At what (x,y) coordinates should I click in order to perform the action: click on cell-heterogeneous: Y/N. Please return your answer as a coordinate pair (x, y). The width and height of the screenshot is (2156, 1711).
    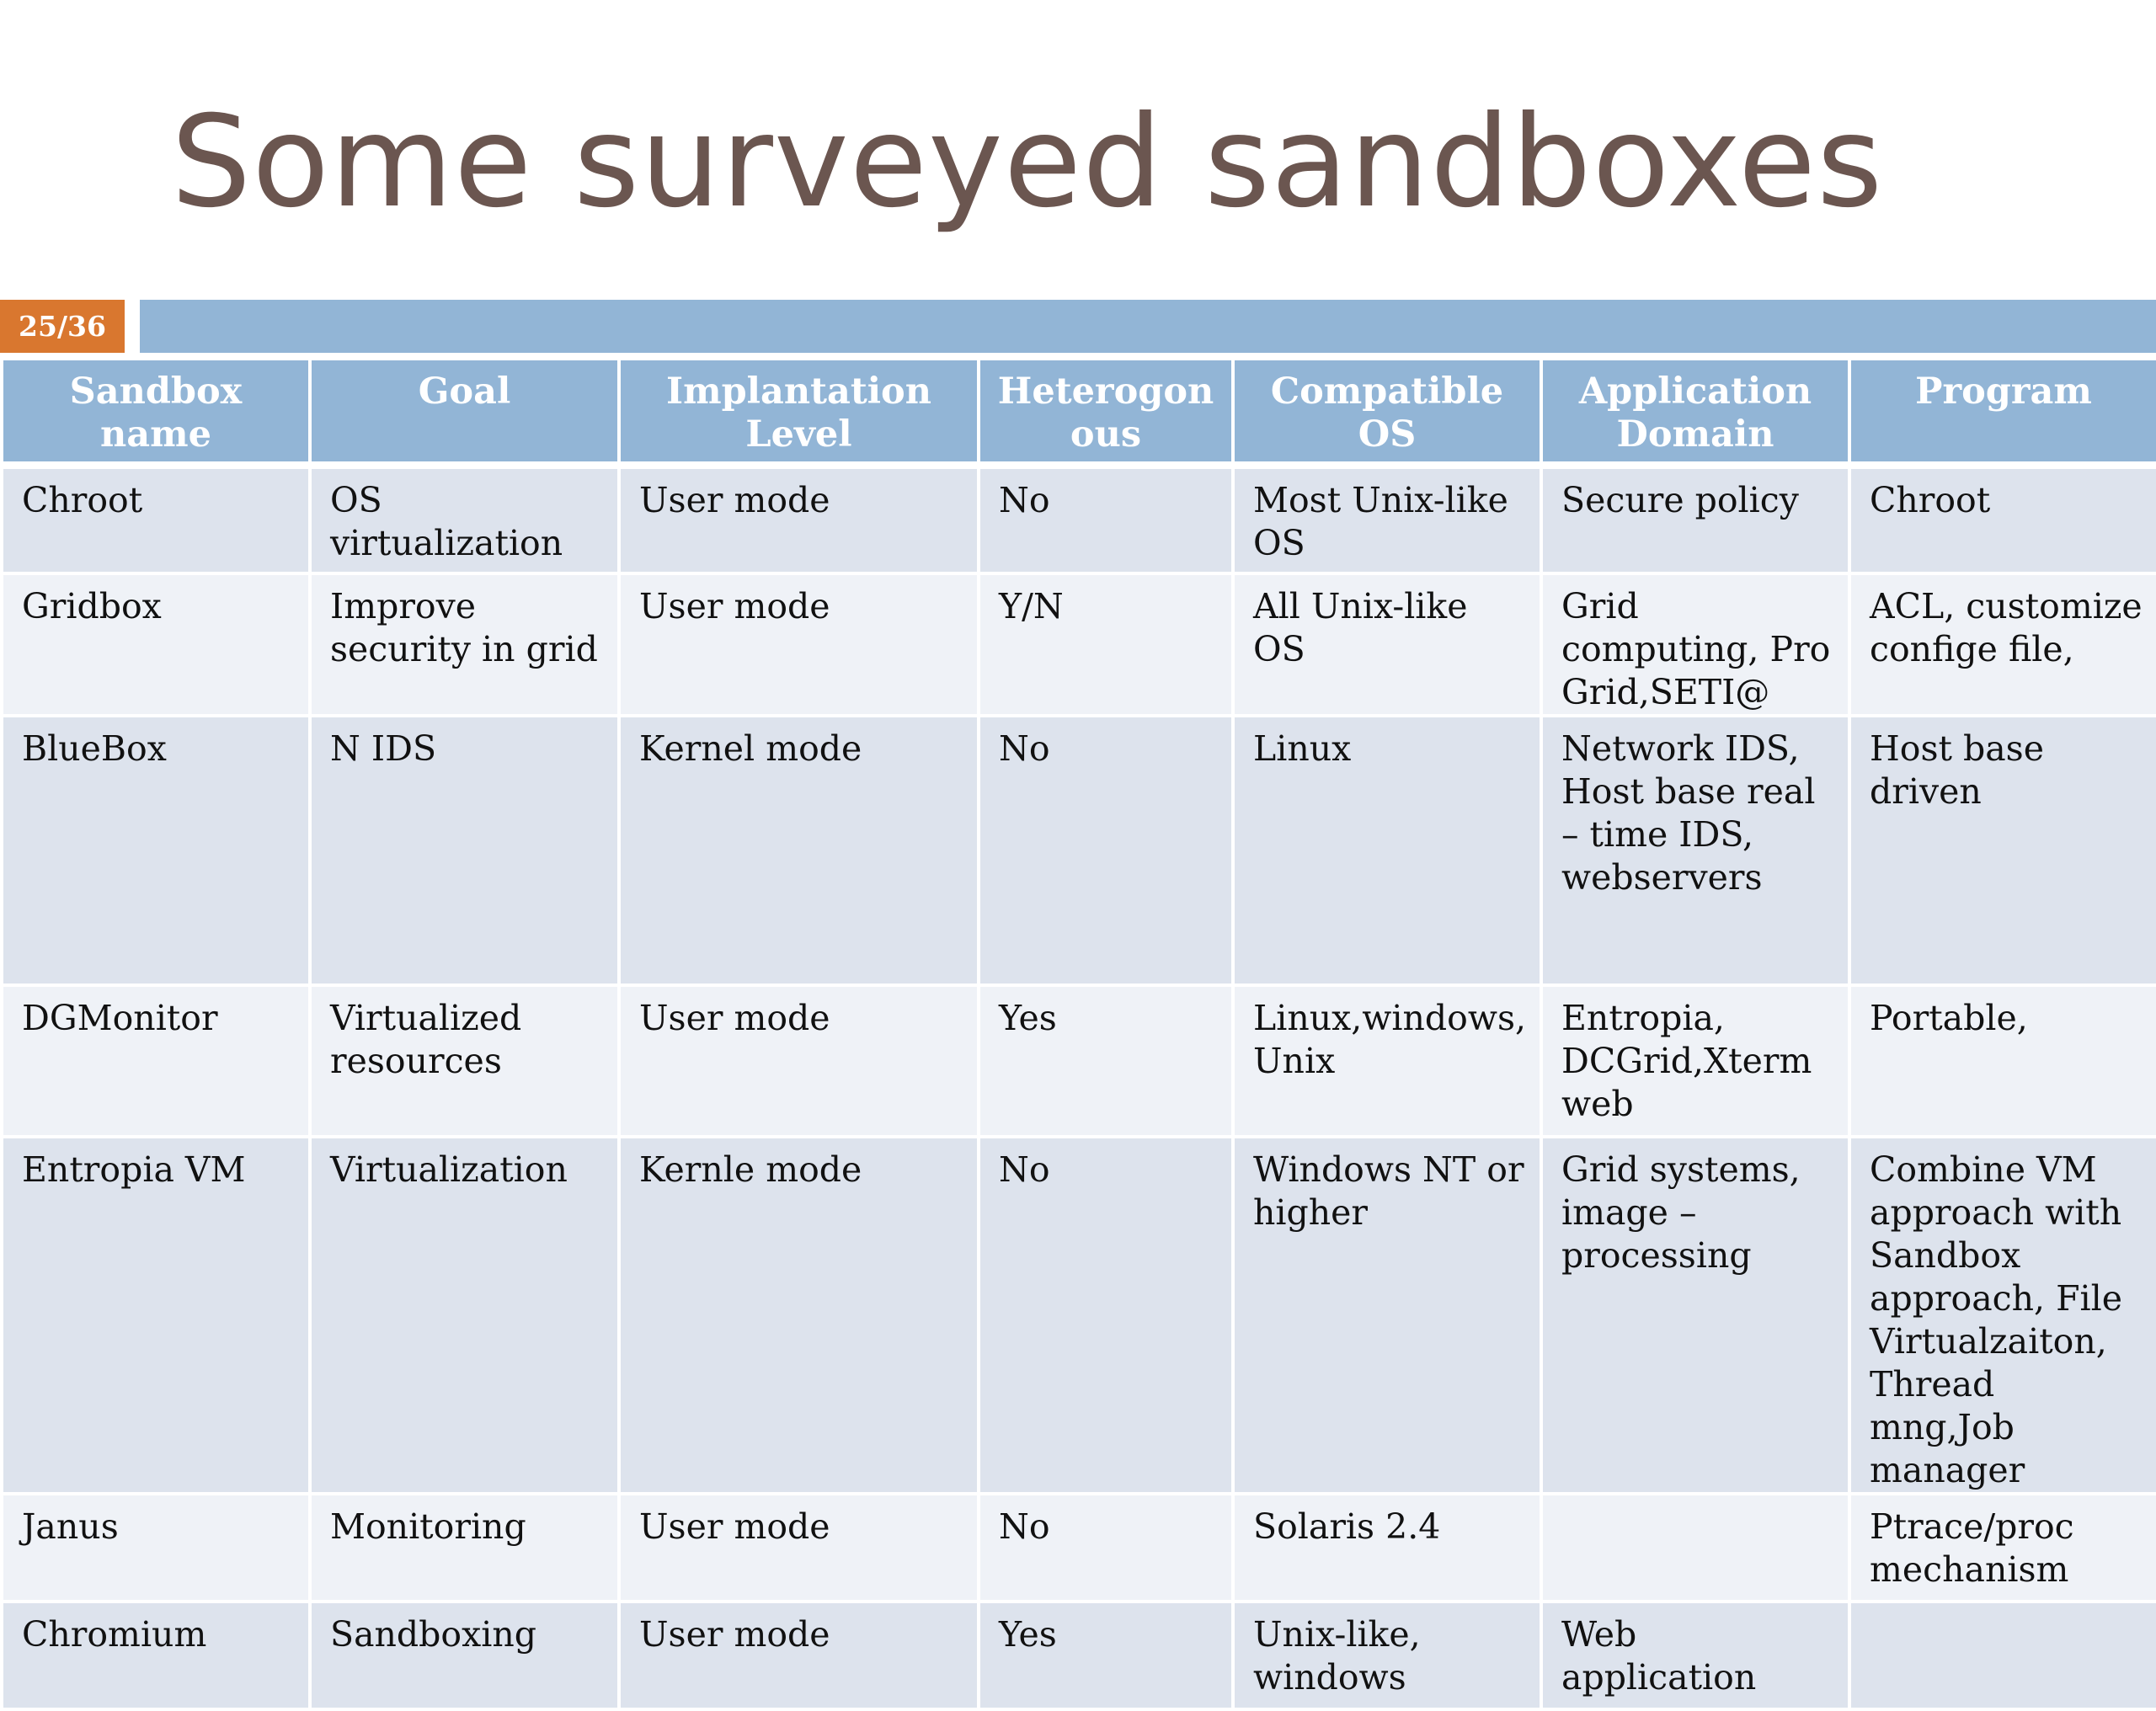
    Looking at the image, I should click on (1106, 644).